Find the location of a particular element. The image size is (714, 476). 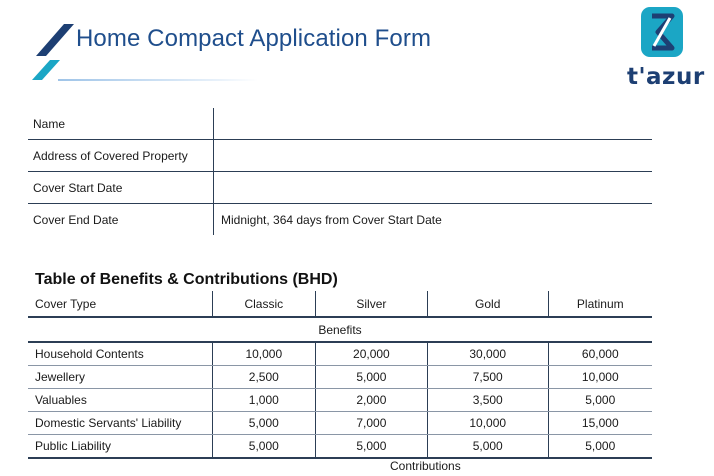

column-header: Classic is located at coordinates (263, 304).